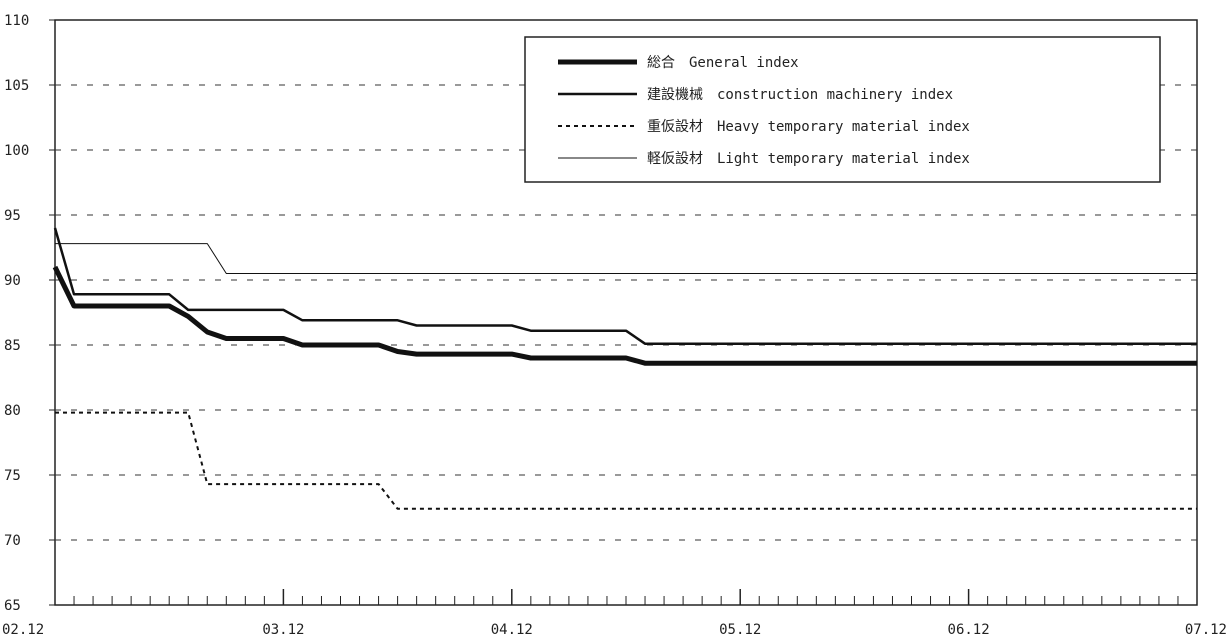 This screenshot has height=642, width=1229. Describe the element at coordinates (512, 630) in the screenshot. I see `x-tick-label: 04.12` at that location.